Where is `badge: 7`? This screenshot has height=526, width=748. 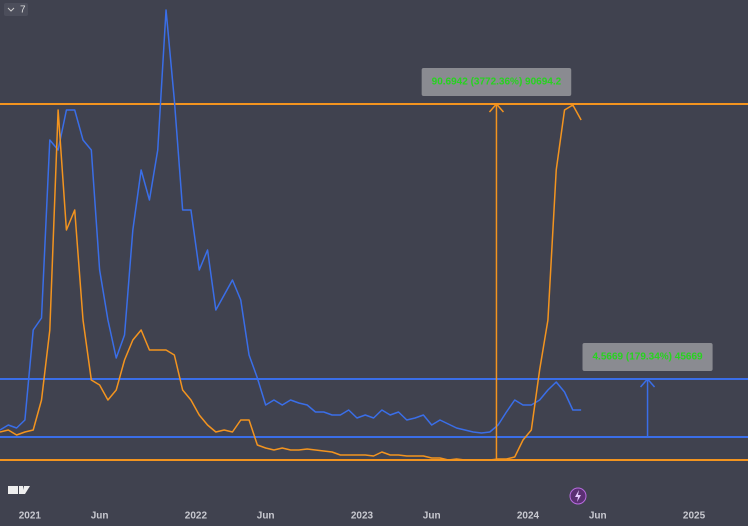 badge: 7 is located at coordinates (23, 10).